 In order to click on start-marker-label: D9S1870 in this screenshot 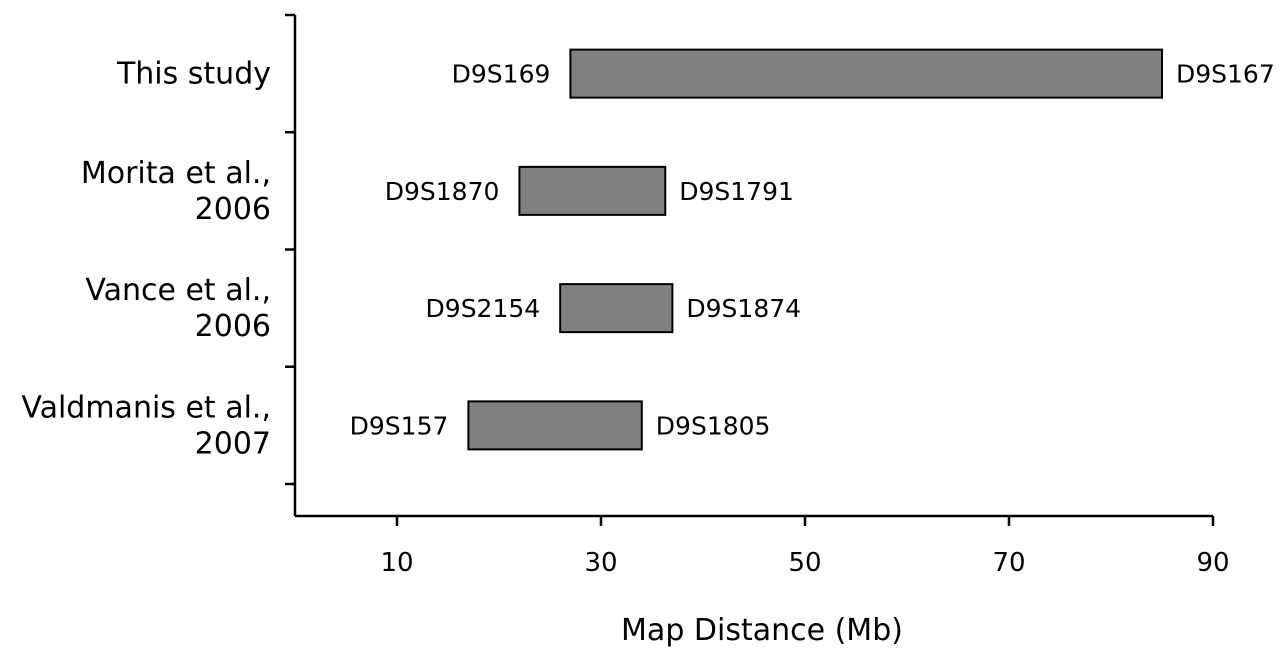, I will do `click(442, 191)`.